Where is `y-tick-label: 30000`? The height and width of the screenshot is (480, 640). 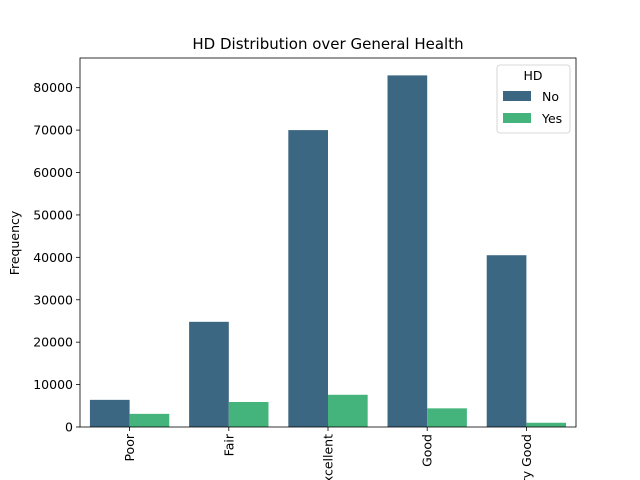
y-tick-label: 30000 is located at coordinates (53, 299).